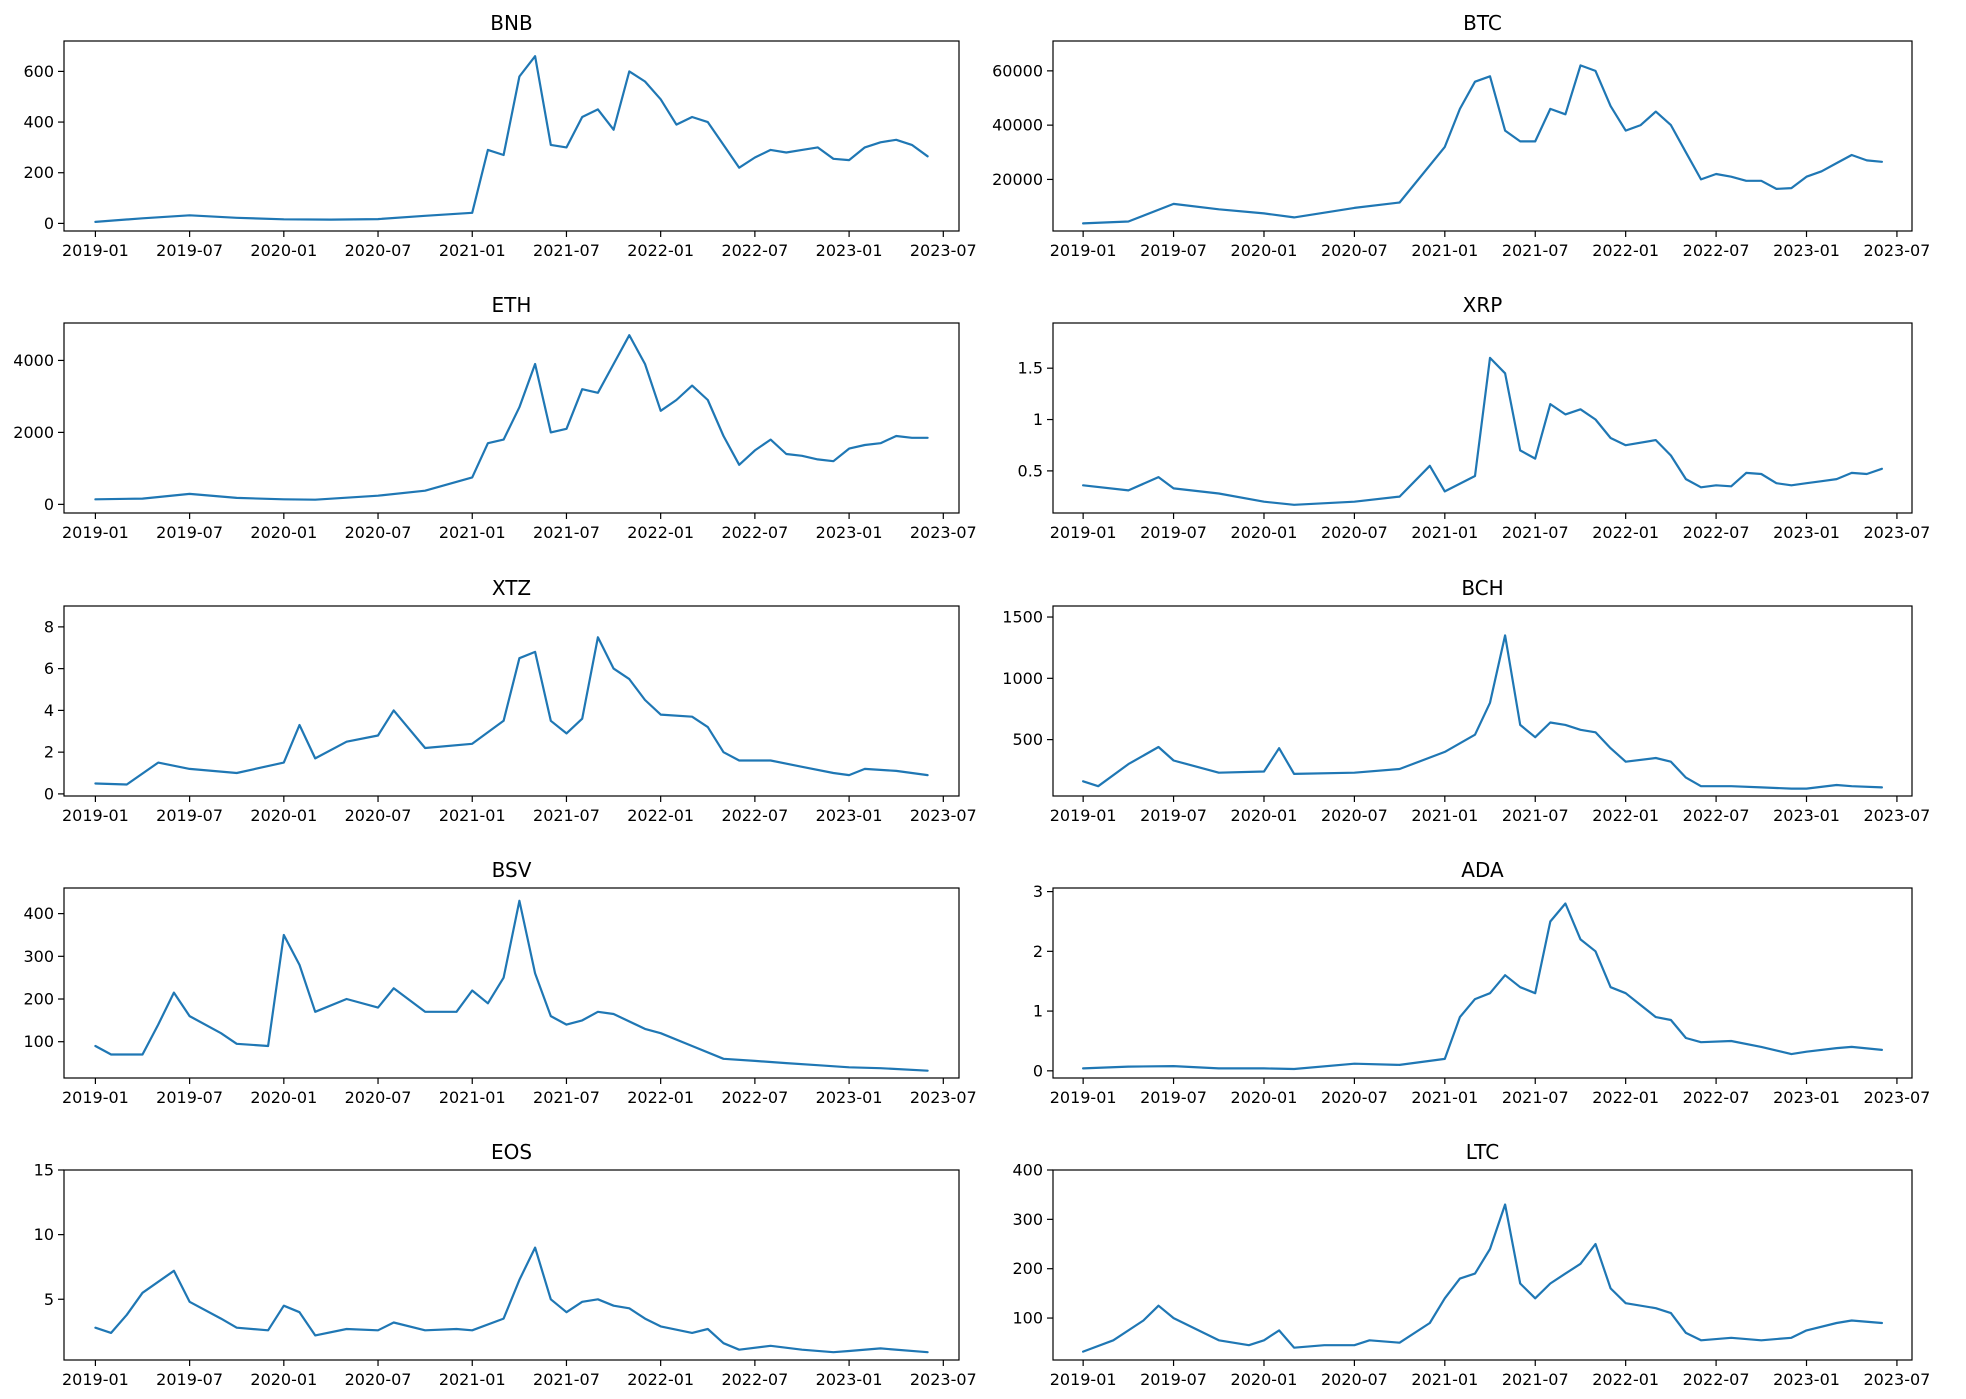 Image resolution: width=1966 pixels, height=1399 pixels. I want to click on x-tick-label-eth: 2019-07, so click(189, 532).